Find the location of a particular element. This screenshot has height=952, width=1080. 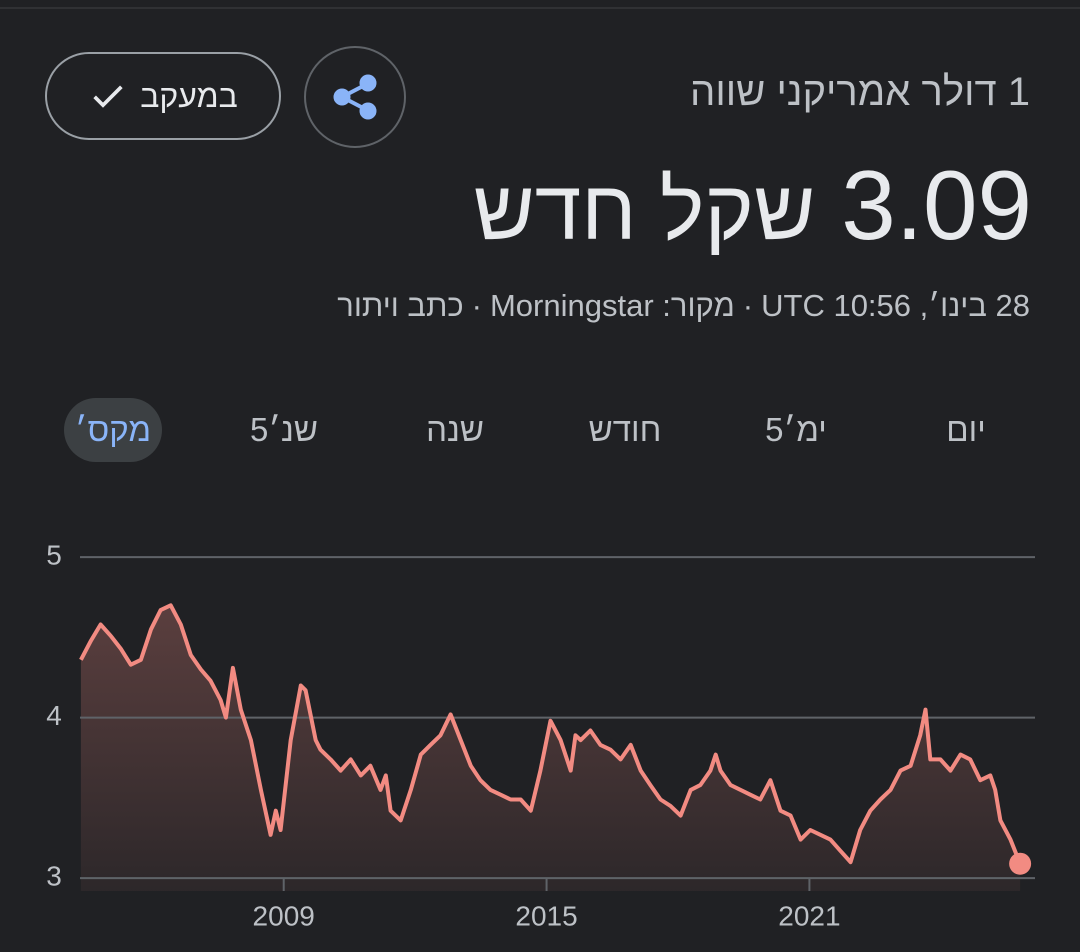

range-tab: 5ימ׳ is located at coordinates (796, 429).